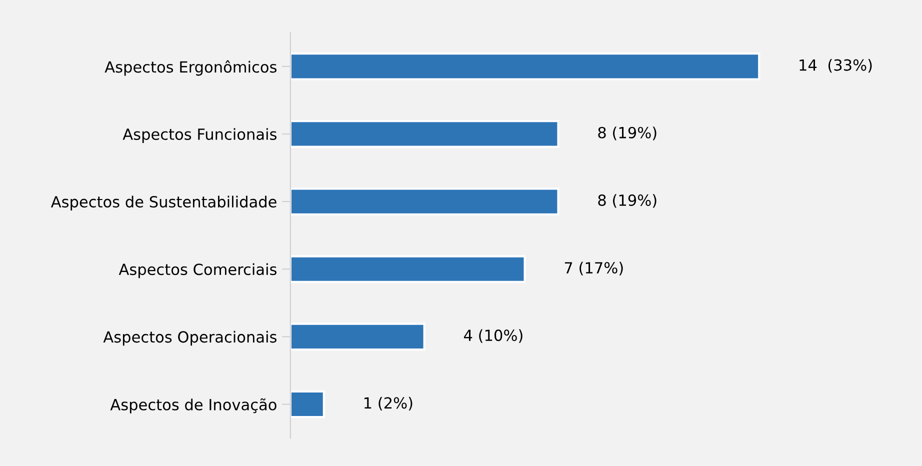 The height and width of the screenshot is (466, 922). Describe the element at coordinates (163, 203) in the screenshot. I see `y-tick-label: Aspectos de Sustentabilidade` at that location.